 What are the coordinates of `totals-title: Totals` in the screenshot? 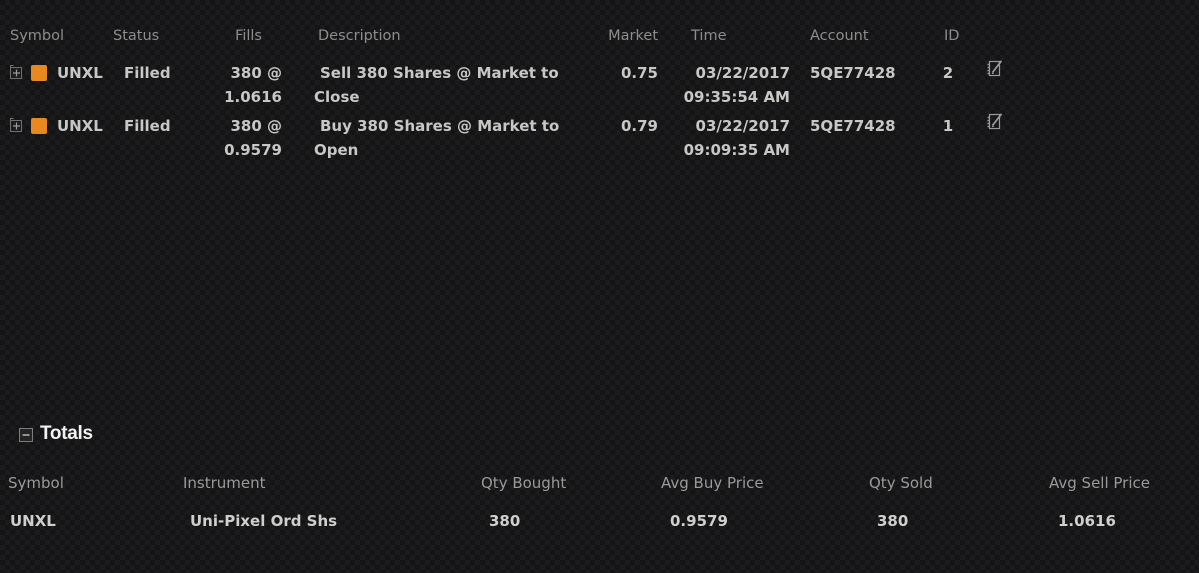 It's located at (66, 433).